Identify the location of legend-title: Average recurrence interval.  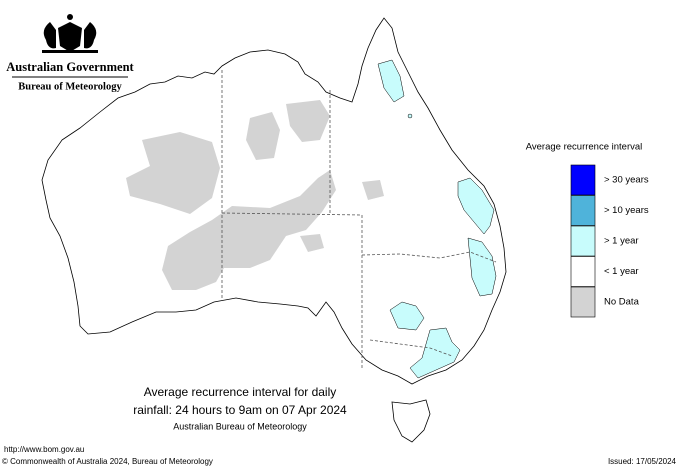
(584, 147).